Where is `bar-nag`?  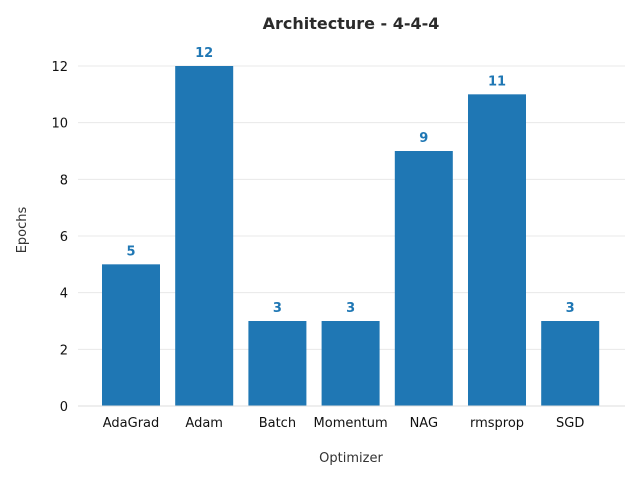
bar-nag is located at coordinates (423, 278).